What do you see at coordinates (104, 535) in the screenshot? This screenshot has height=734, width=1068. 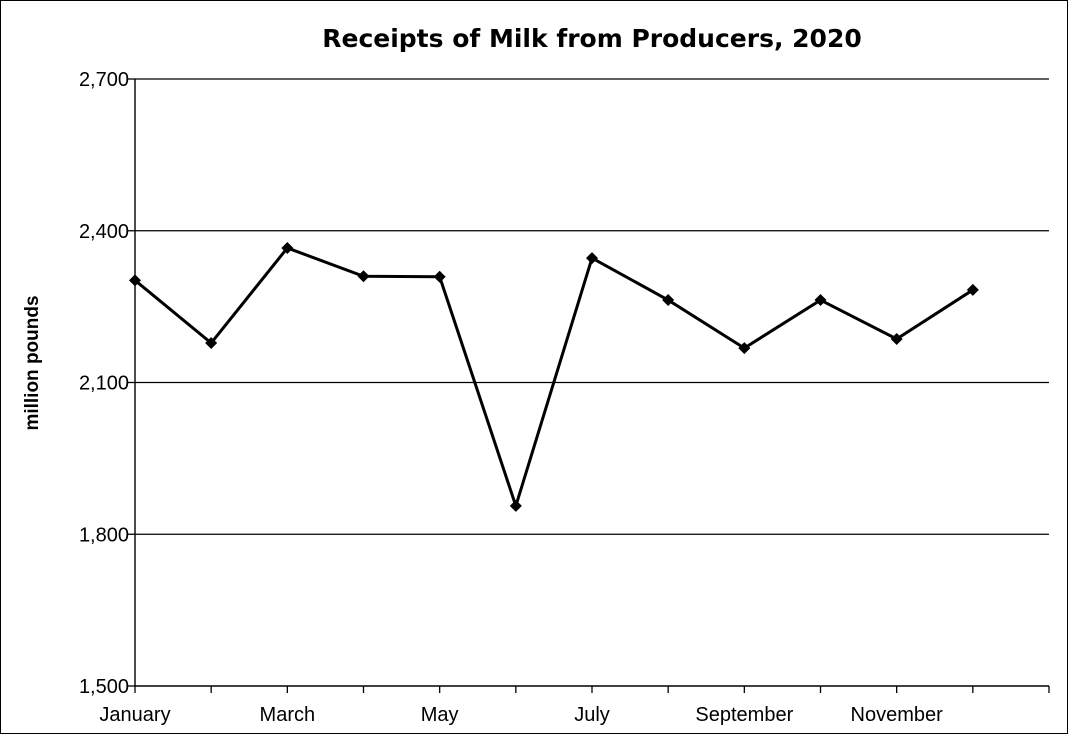 I see `y-tick-label: 1,800` at bounding box center [104, 535].